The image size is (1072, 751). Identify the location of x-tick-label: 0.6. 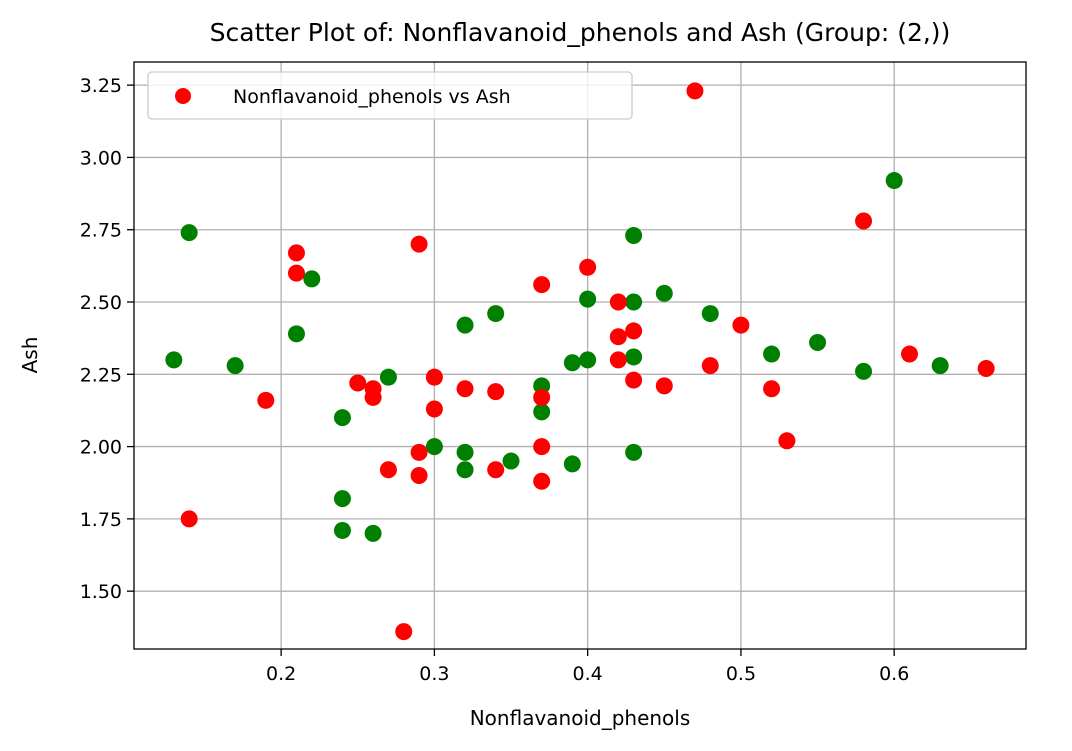
(894, 674).